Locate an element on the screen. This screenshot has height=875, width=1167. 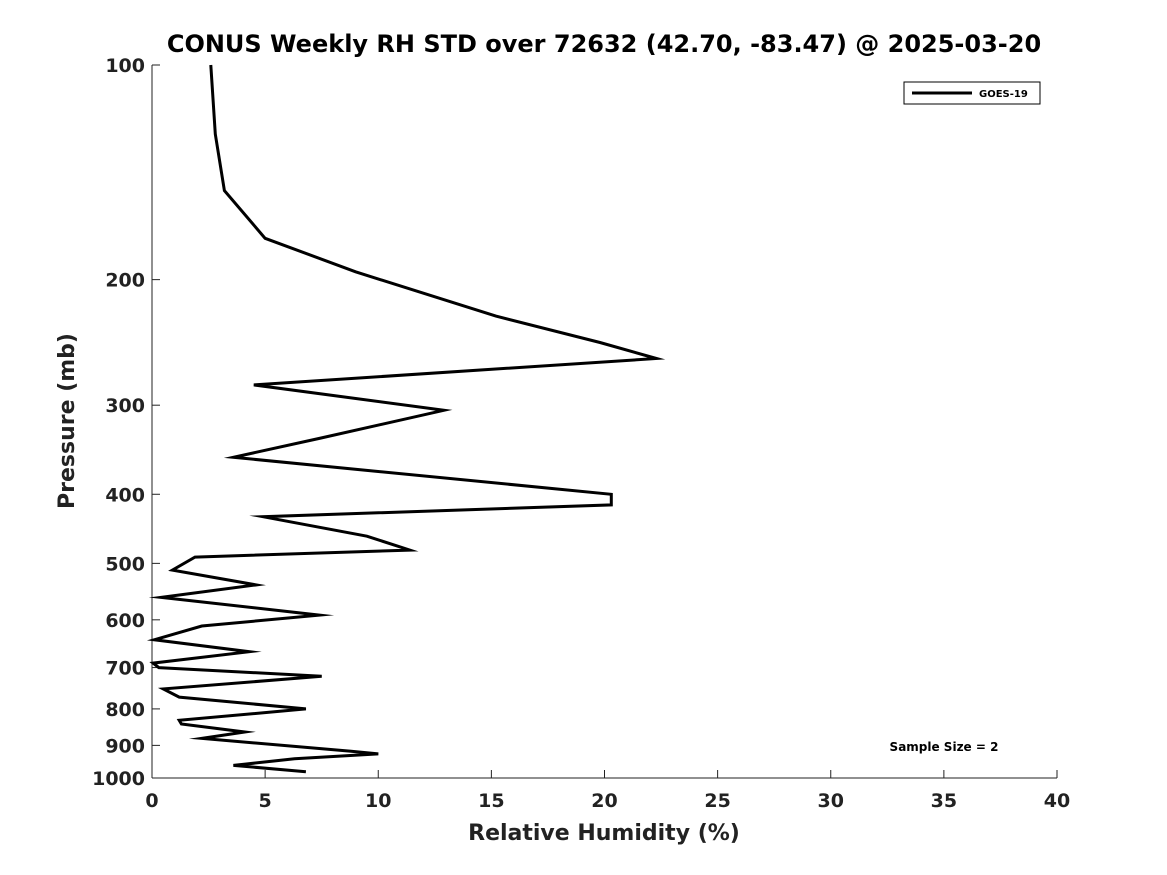
x-tick-label: 0 is located at coordinates (151, 801).